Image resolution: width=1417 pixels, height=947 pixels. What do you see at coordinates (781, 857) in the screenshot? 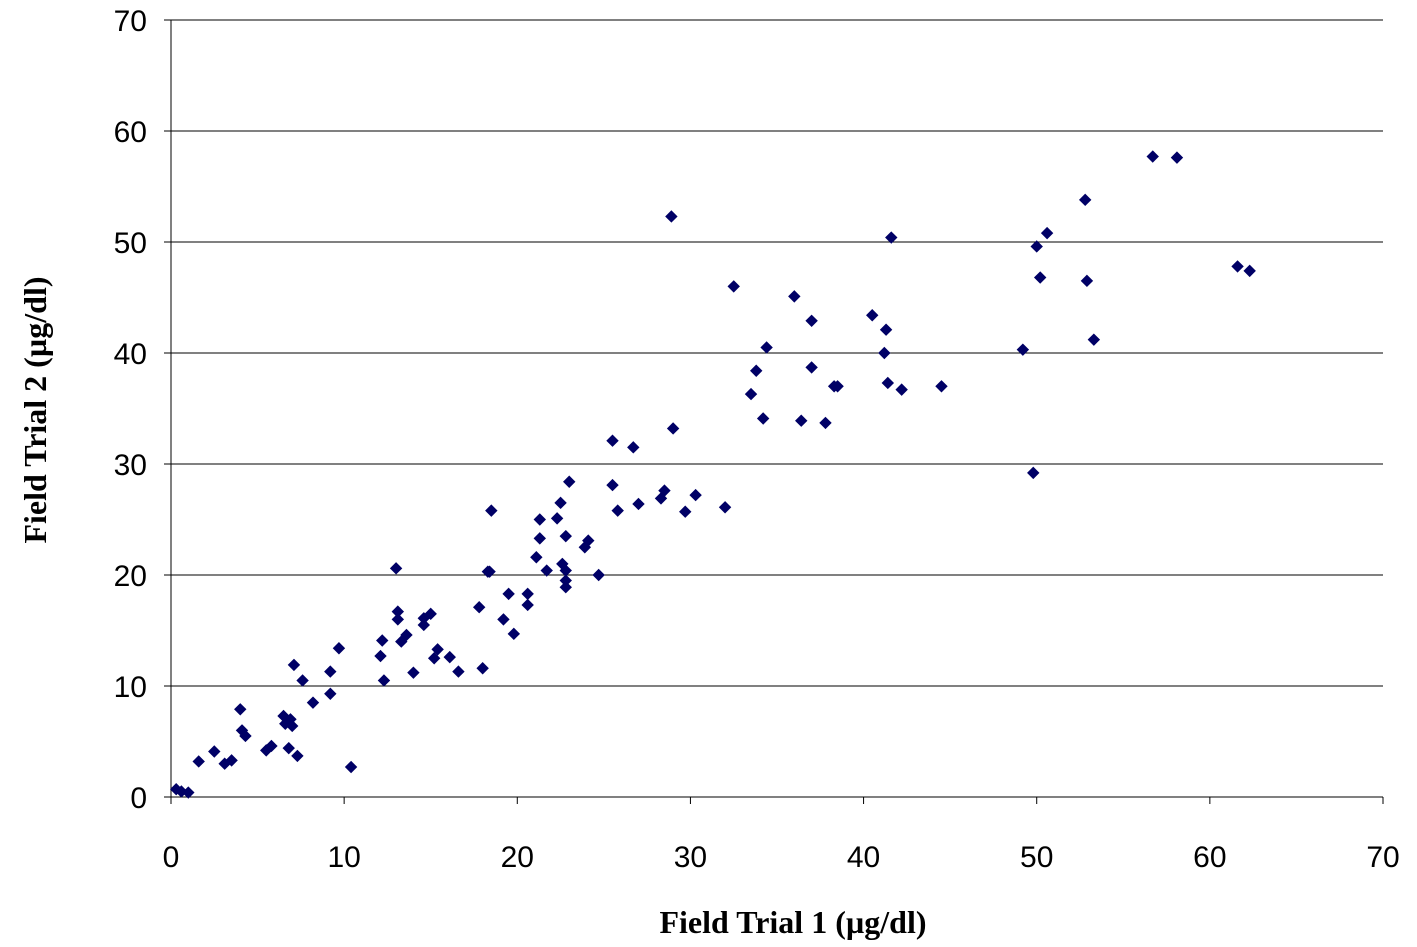
I see `x-axis-tick-labels: 0 10 20 30 40 50 60 70` at bounding box center [781, 857].